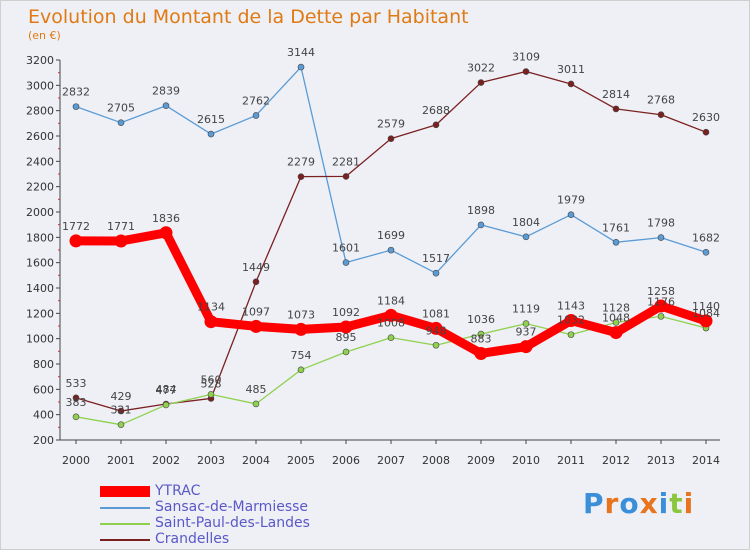 The height and width of the screenshot is (550, 750). Describe the element at coordinates (211, 460) in the screenshot. I see `x-tick-label: 2003` at that location.